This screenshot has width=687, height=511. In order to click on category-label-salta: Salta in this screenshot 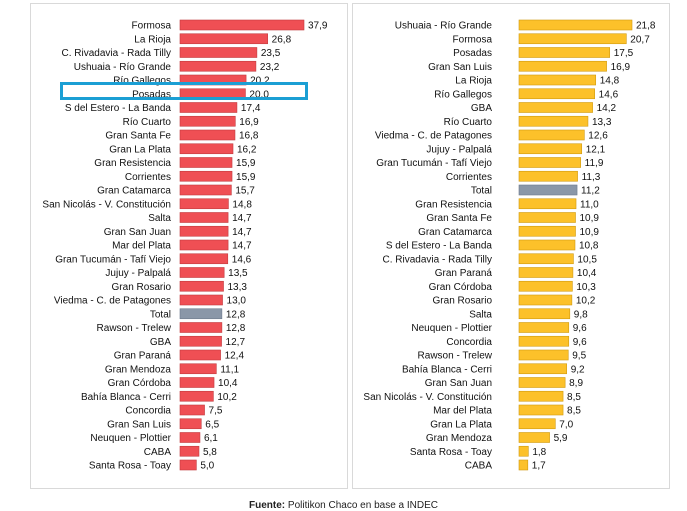, I will do `click(480, 314)`.